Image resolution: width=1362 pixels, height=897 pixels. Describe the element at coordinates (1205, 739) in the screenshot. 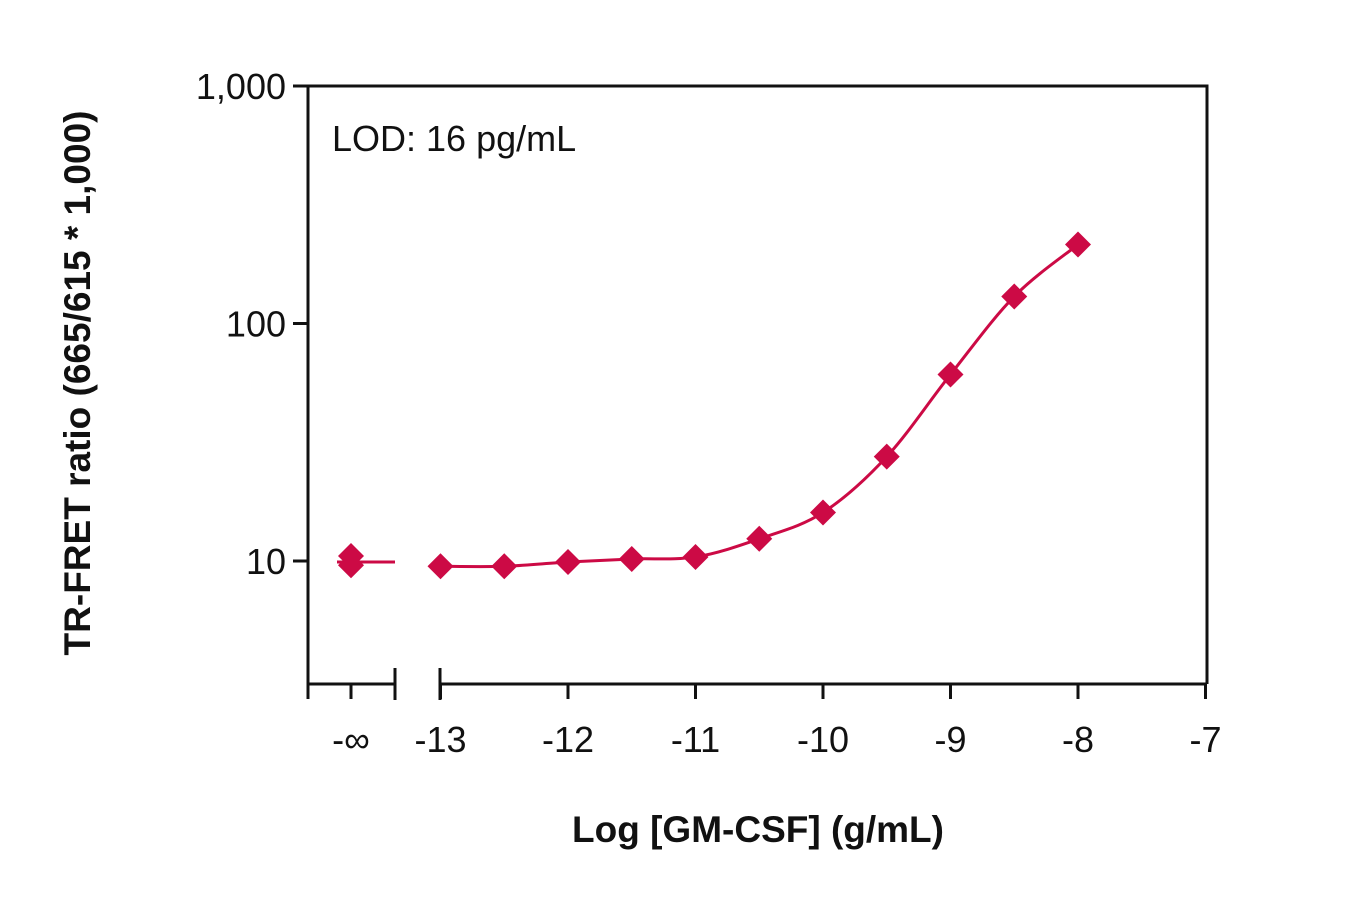

I see `x-tick-label: -7` at that location.